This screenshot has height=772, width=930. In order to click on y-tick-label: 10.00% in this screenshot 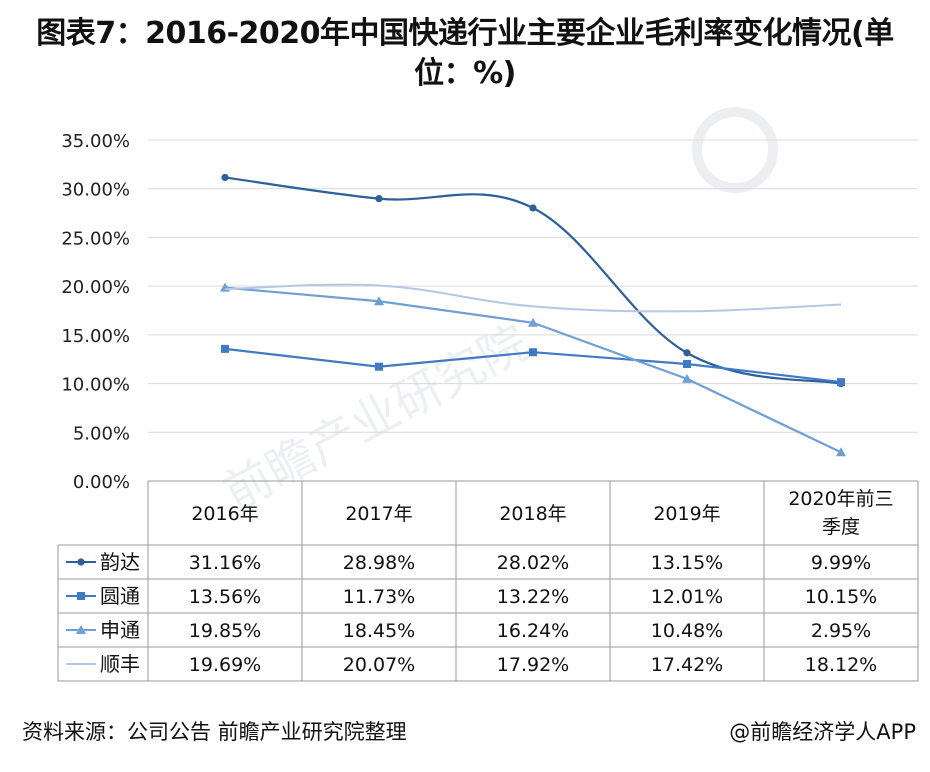, I will do `click(95, 385)`.